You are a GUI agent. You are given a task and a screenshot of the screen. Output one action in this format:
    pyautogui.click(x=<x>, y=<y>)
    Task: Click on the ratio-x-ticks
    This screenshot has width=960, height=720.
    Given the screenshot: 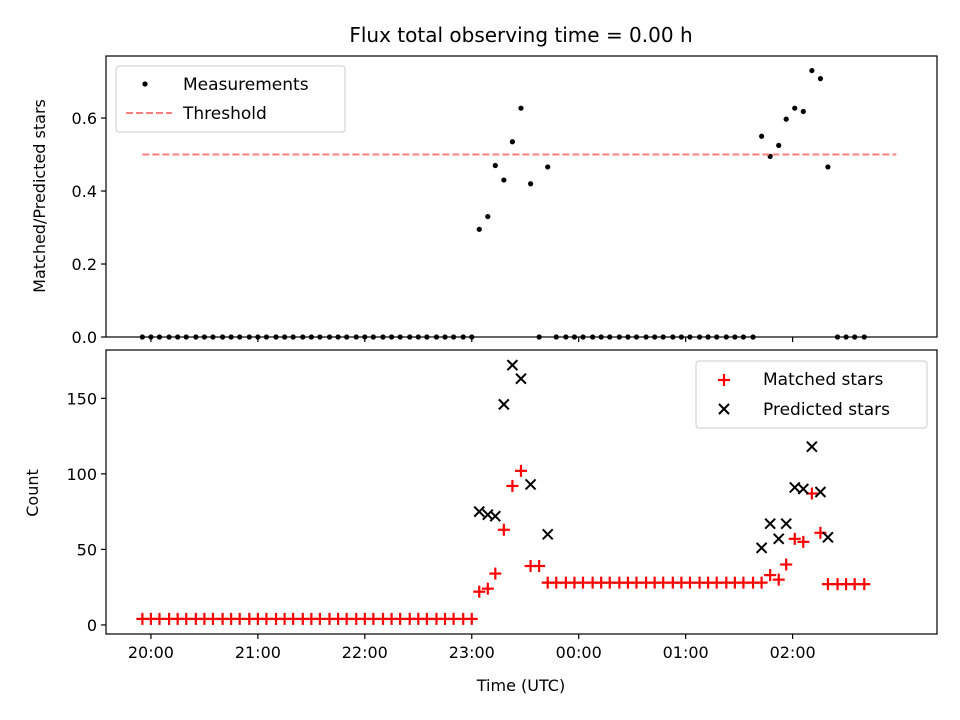 What is the action you would take?
    pyautogui.click(x=472, y=339)
    